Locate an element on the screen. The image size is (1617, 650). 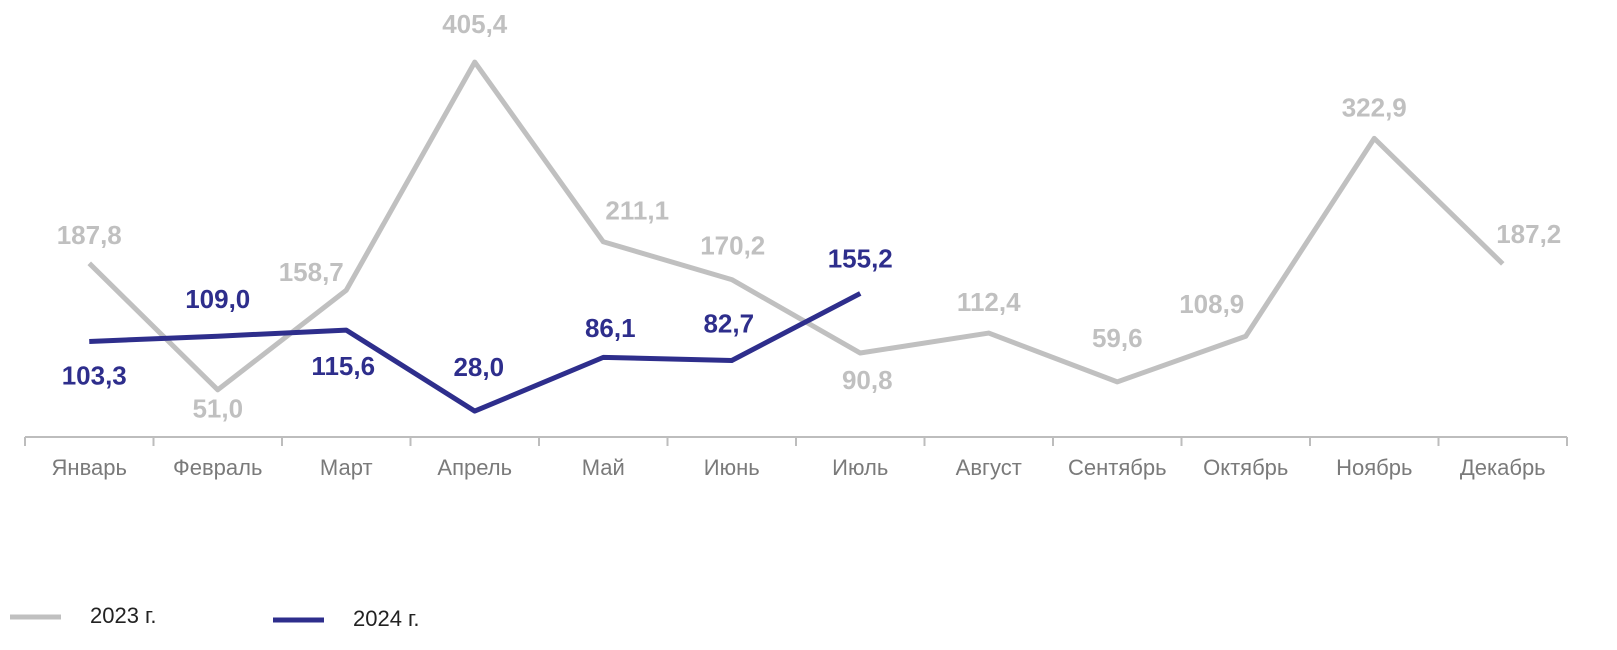
x-tick-label: Ноябрь is located at coordinates (1374, 467).